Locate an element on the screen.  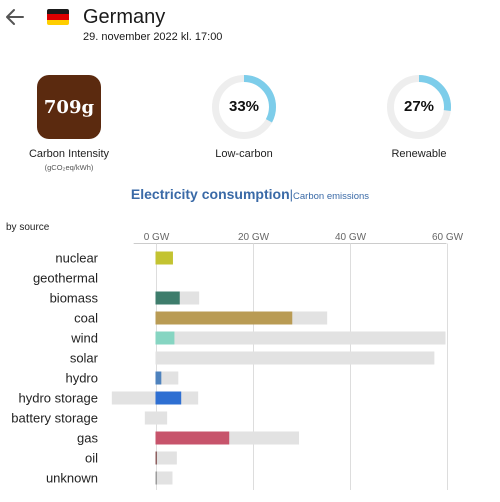
source-label-unknown: unknown is located at coordinates (72, 478).